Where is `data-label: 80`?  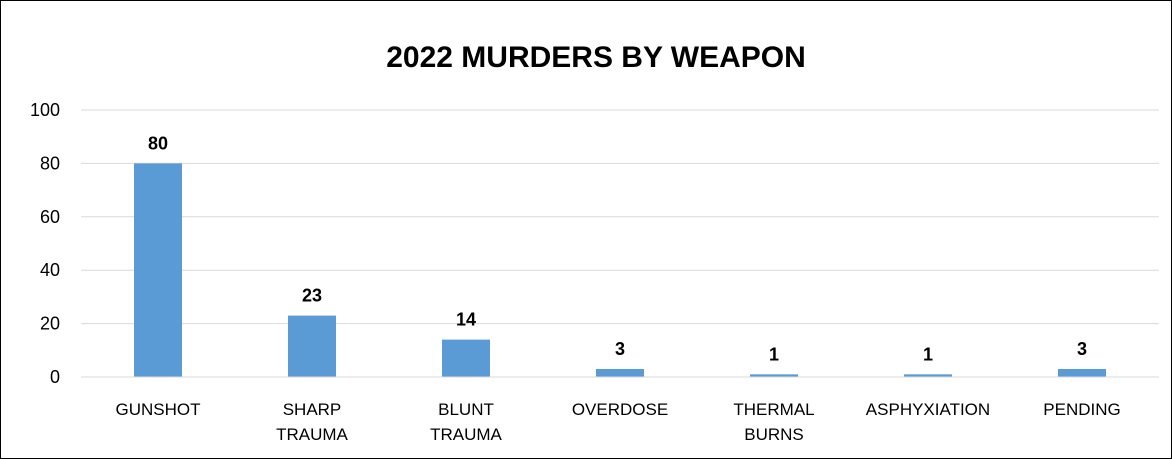
data-label: 80 is located at coordinates (158, 143).